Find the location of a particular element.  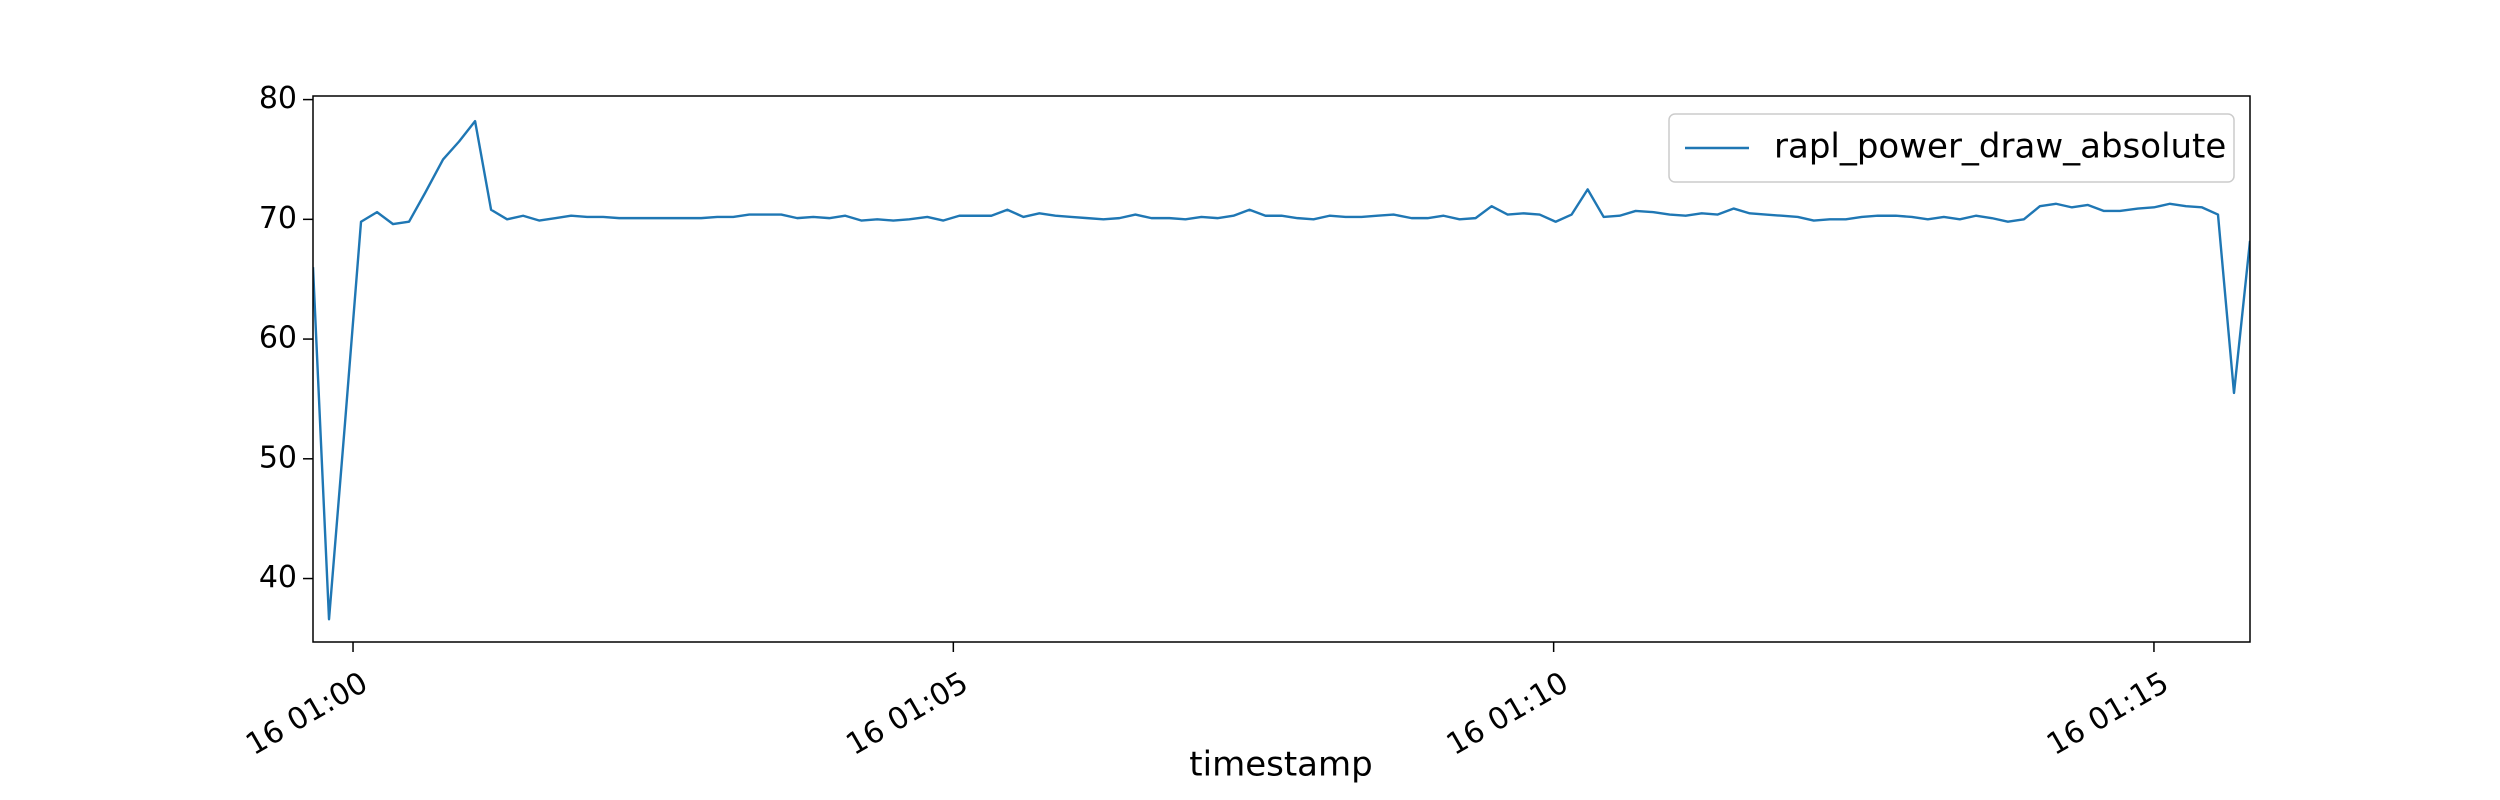

y-tick-label: 50 is located at coordinates (278, 457).